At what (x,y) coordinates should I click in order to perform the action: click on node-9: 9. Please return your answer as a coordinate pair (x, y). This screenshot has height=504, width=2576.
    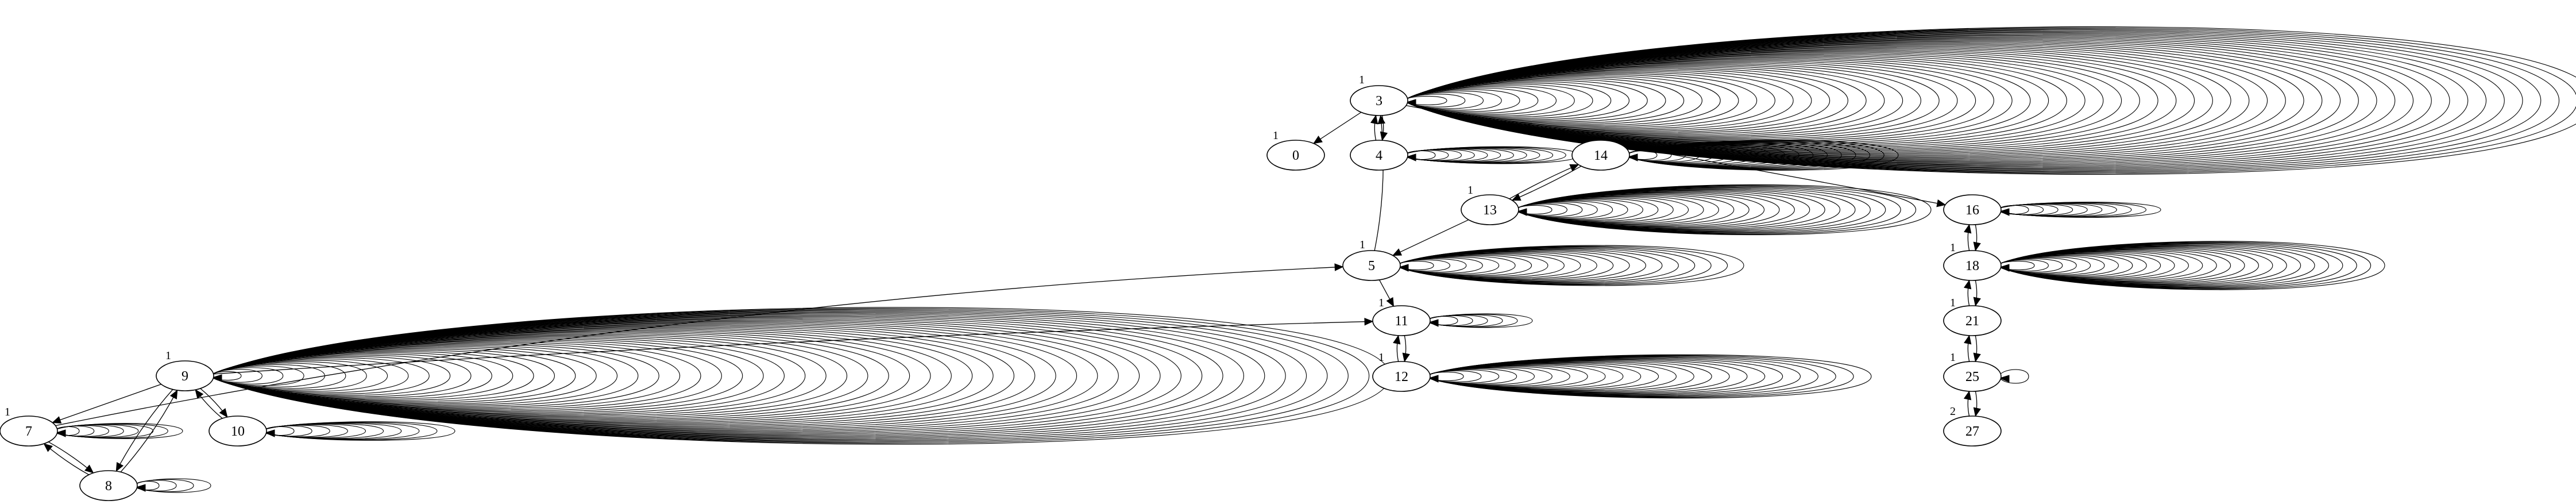
    Looking at the image, I should click on (185, 375).